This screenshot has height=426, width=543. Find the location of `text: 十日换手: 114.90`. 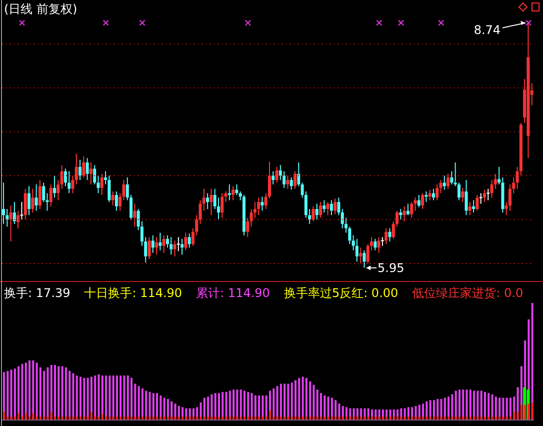

text: 十日换手: 114.90 is located at coordinates (133, 293).